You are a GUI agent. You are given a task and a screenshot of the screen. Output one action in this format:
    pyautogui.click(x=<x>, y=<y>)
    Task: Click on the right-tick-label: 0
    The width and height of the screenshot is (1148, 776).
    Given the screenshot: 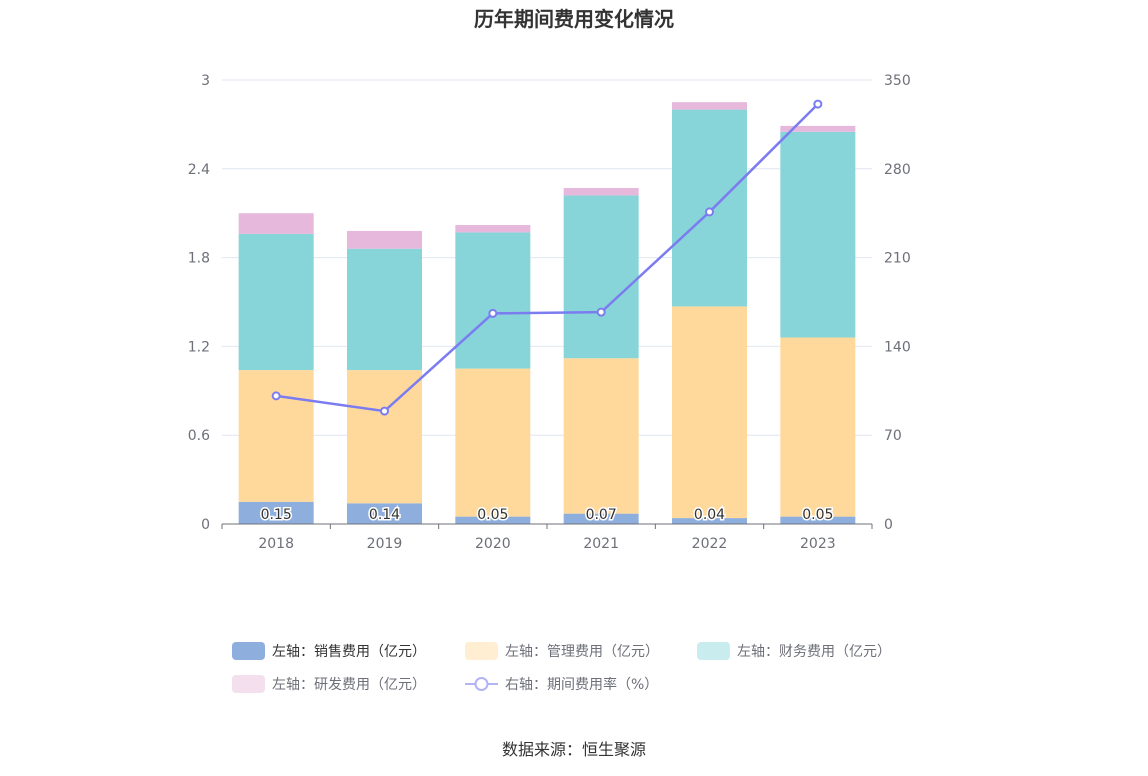 What is the action you would take?
    pyautogui.click(x=888, y=525)
    